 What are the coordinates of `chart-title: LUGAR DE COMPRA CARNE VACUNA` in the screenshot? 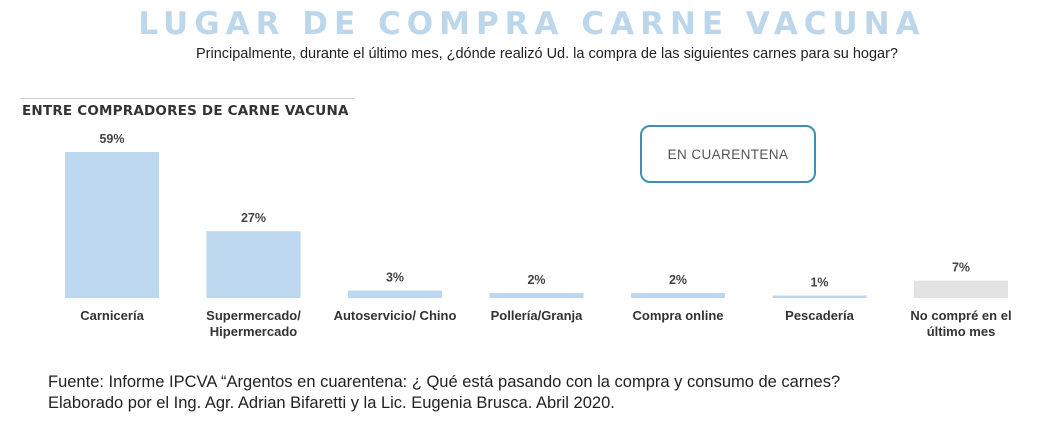 It's located at (532, 24).